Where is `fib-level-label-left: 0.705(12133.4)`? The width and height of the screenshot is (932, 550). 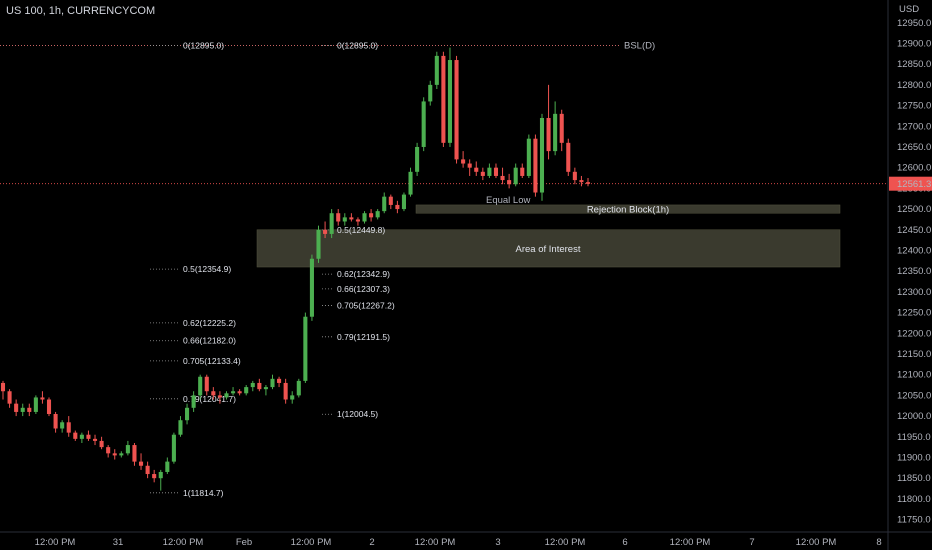
fib-level-label-left: 0.705(12133.4) is located at coordinates (212, 361).